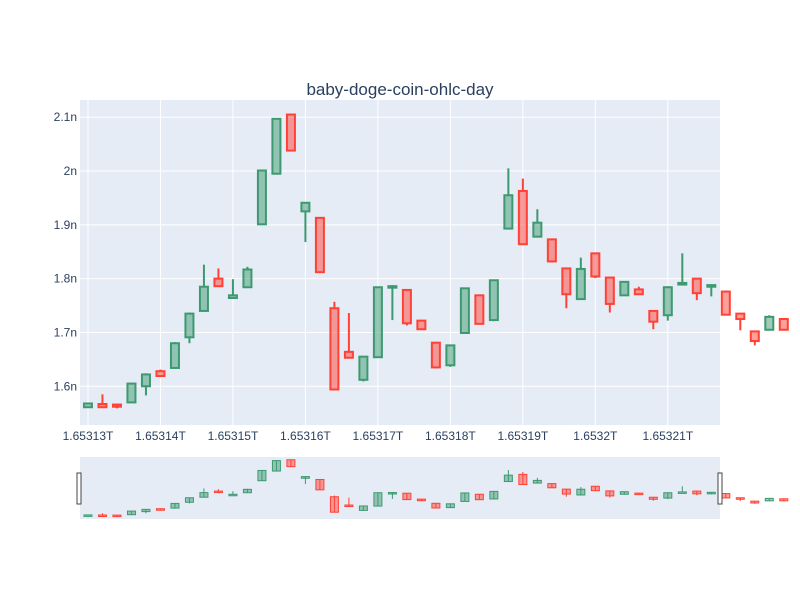  I want to click on y-tick-label: 2n, so click(70, 171).